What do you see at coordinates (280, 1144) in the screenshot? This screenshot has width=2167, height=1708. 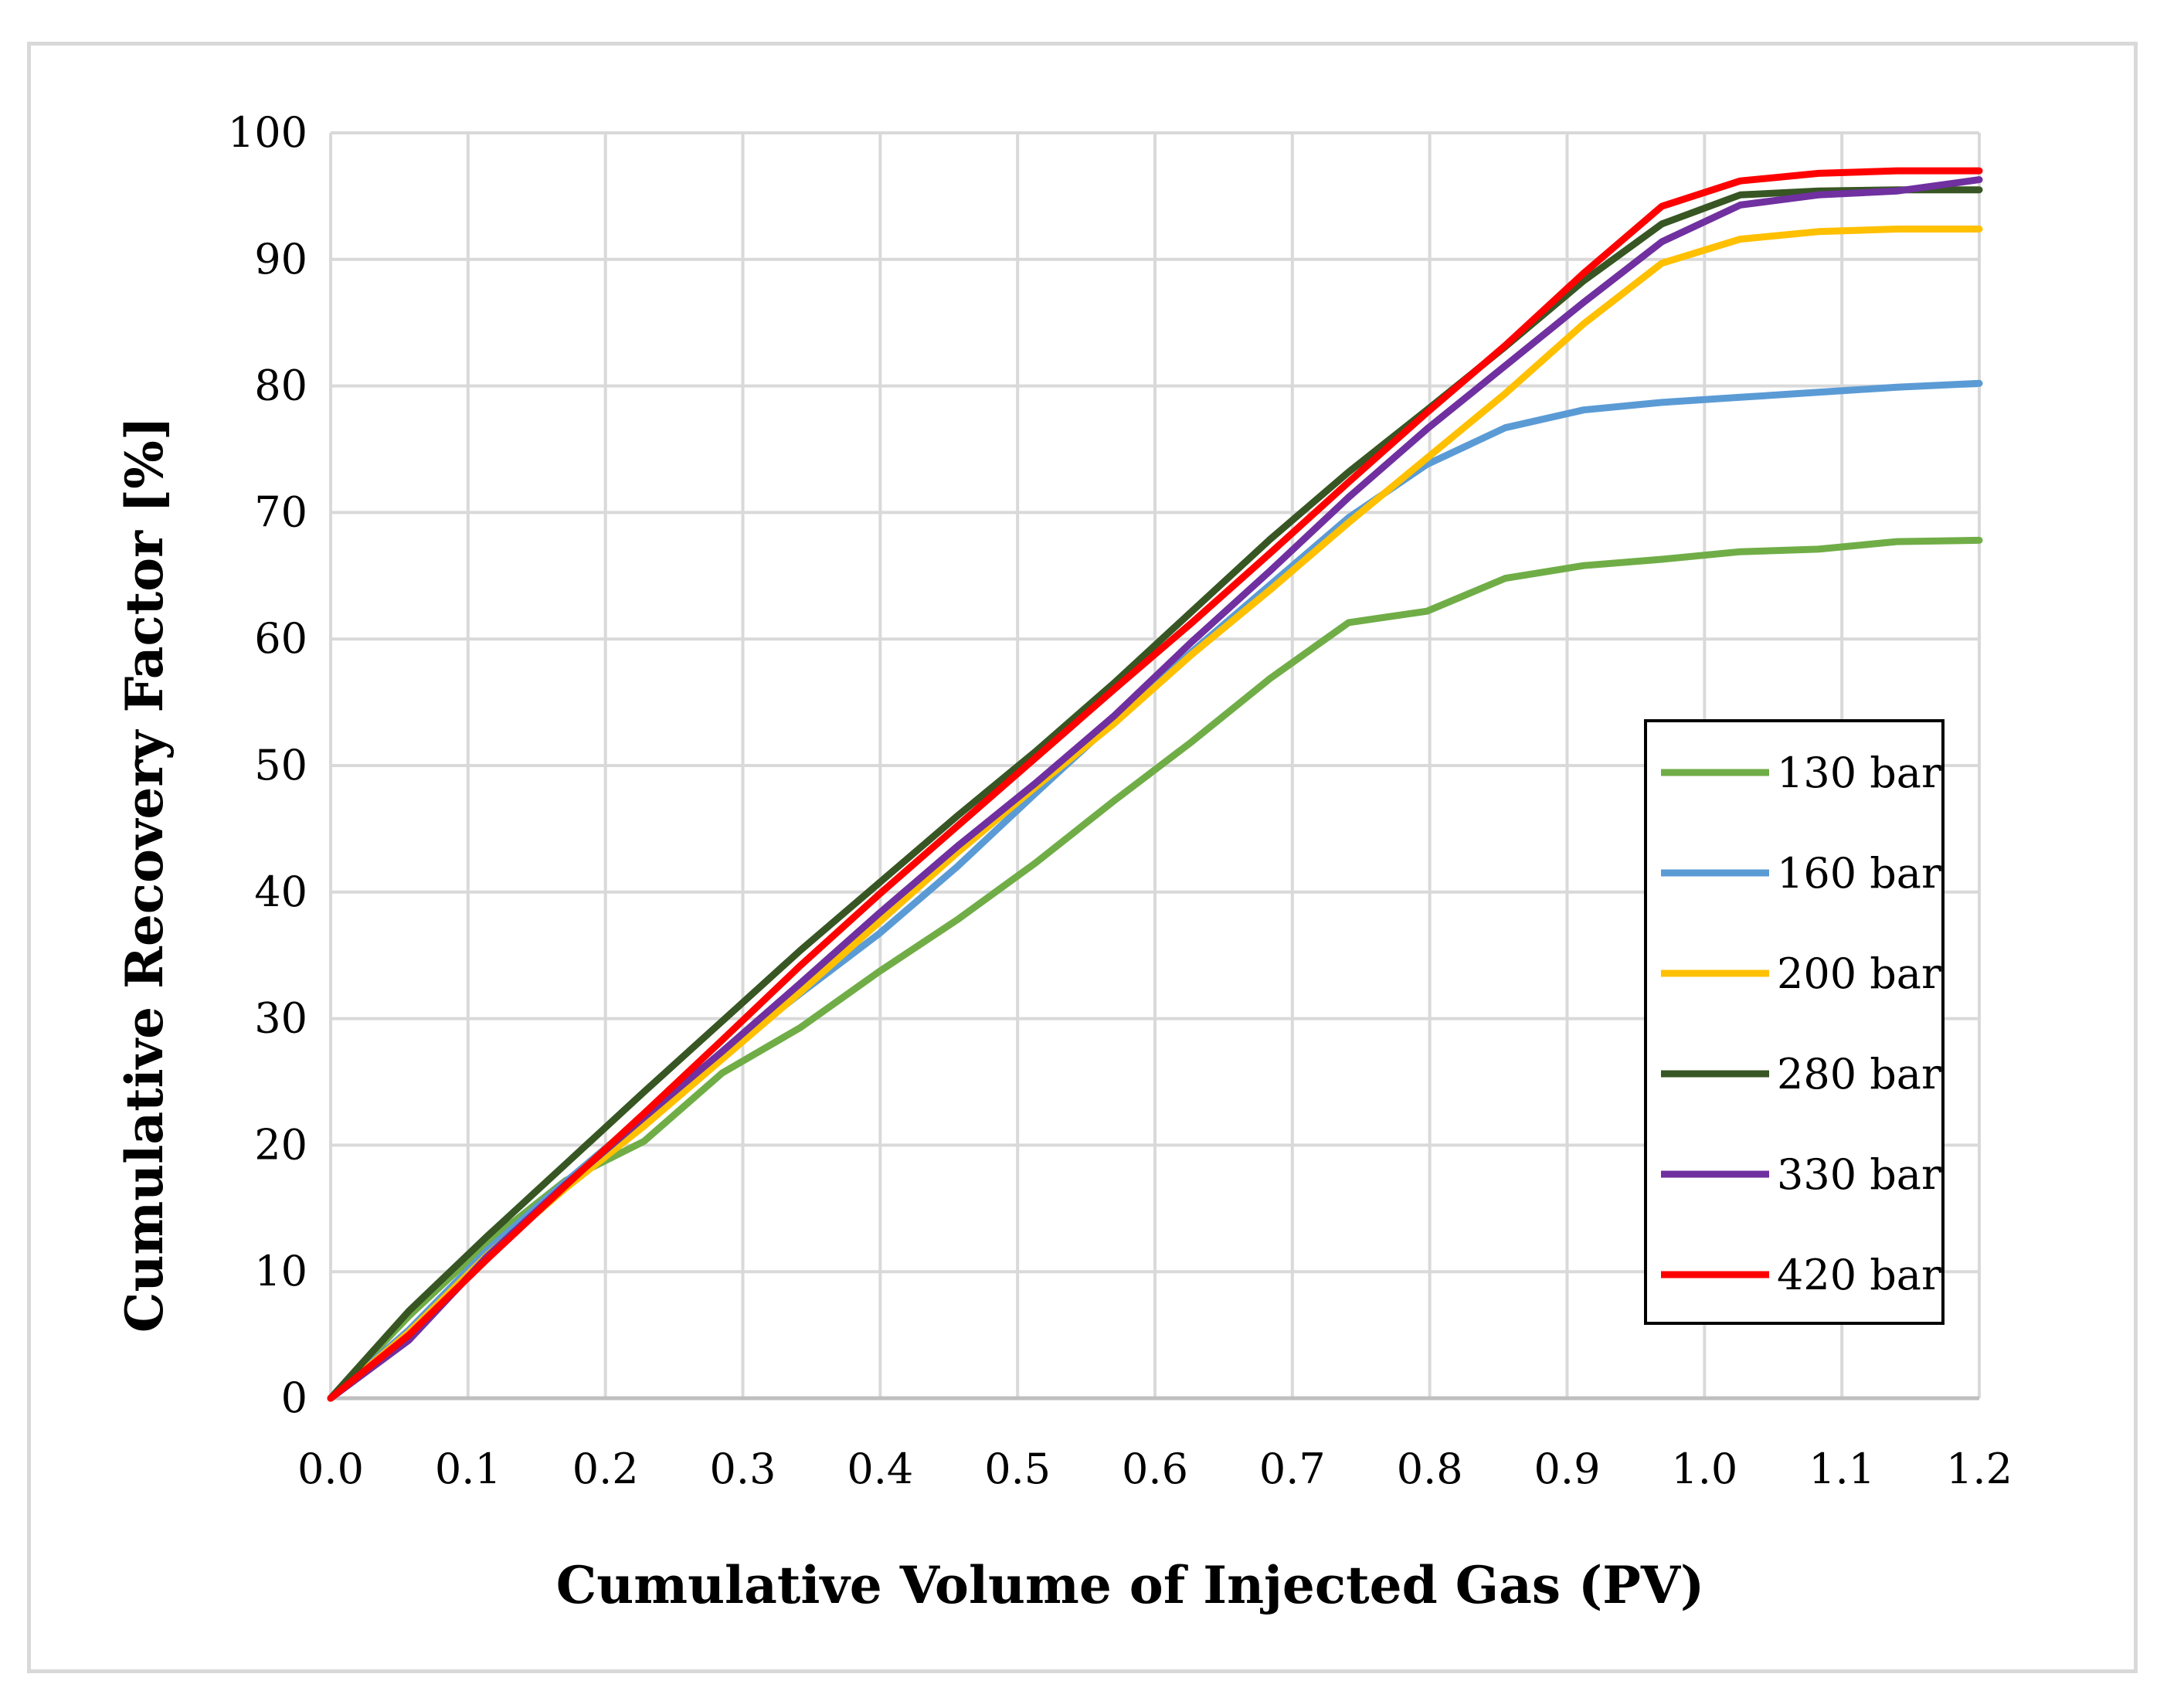 I see `y-tick-label: 20` at bounding box center [280, 1144].